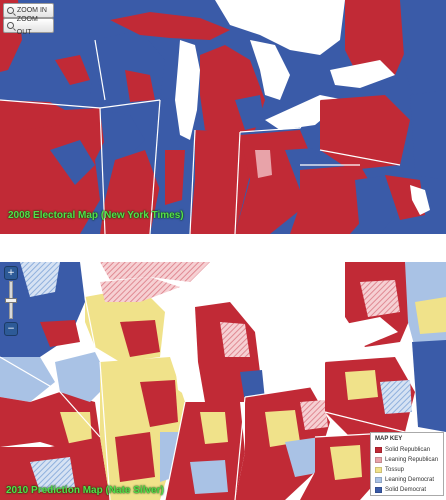 This screenshot has width=446, height=500. What do you see at coordinates (389, 439) in the screenshot?
I see `map-key-title: MAP KEY` at bounding box center [389, 439].